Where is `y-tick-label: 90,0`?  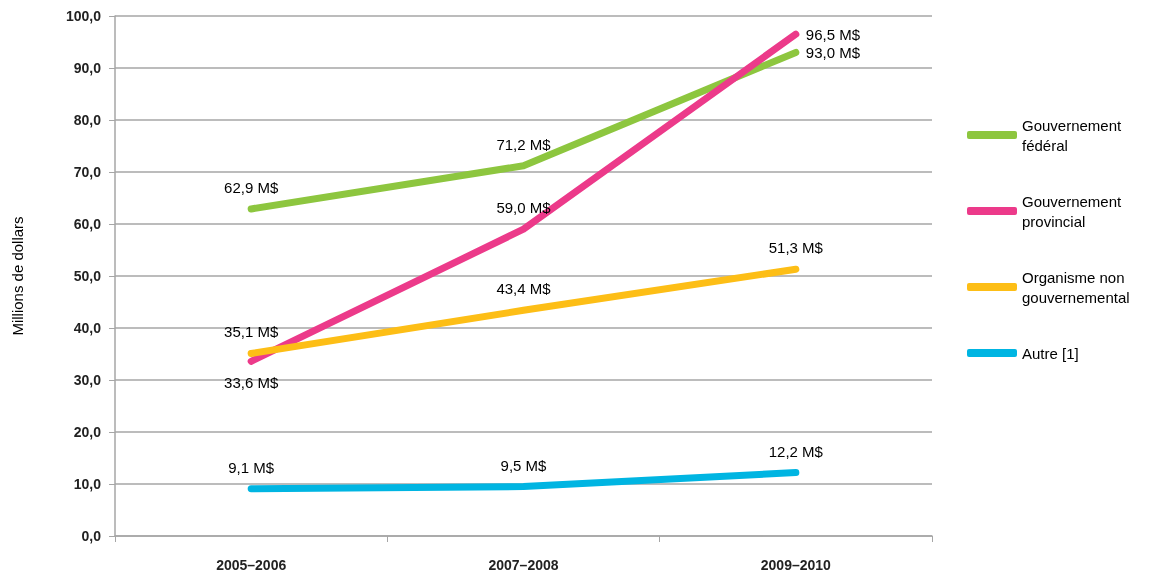
y-tick-label: 90,0 is located at coordinates (87, 68).